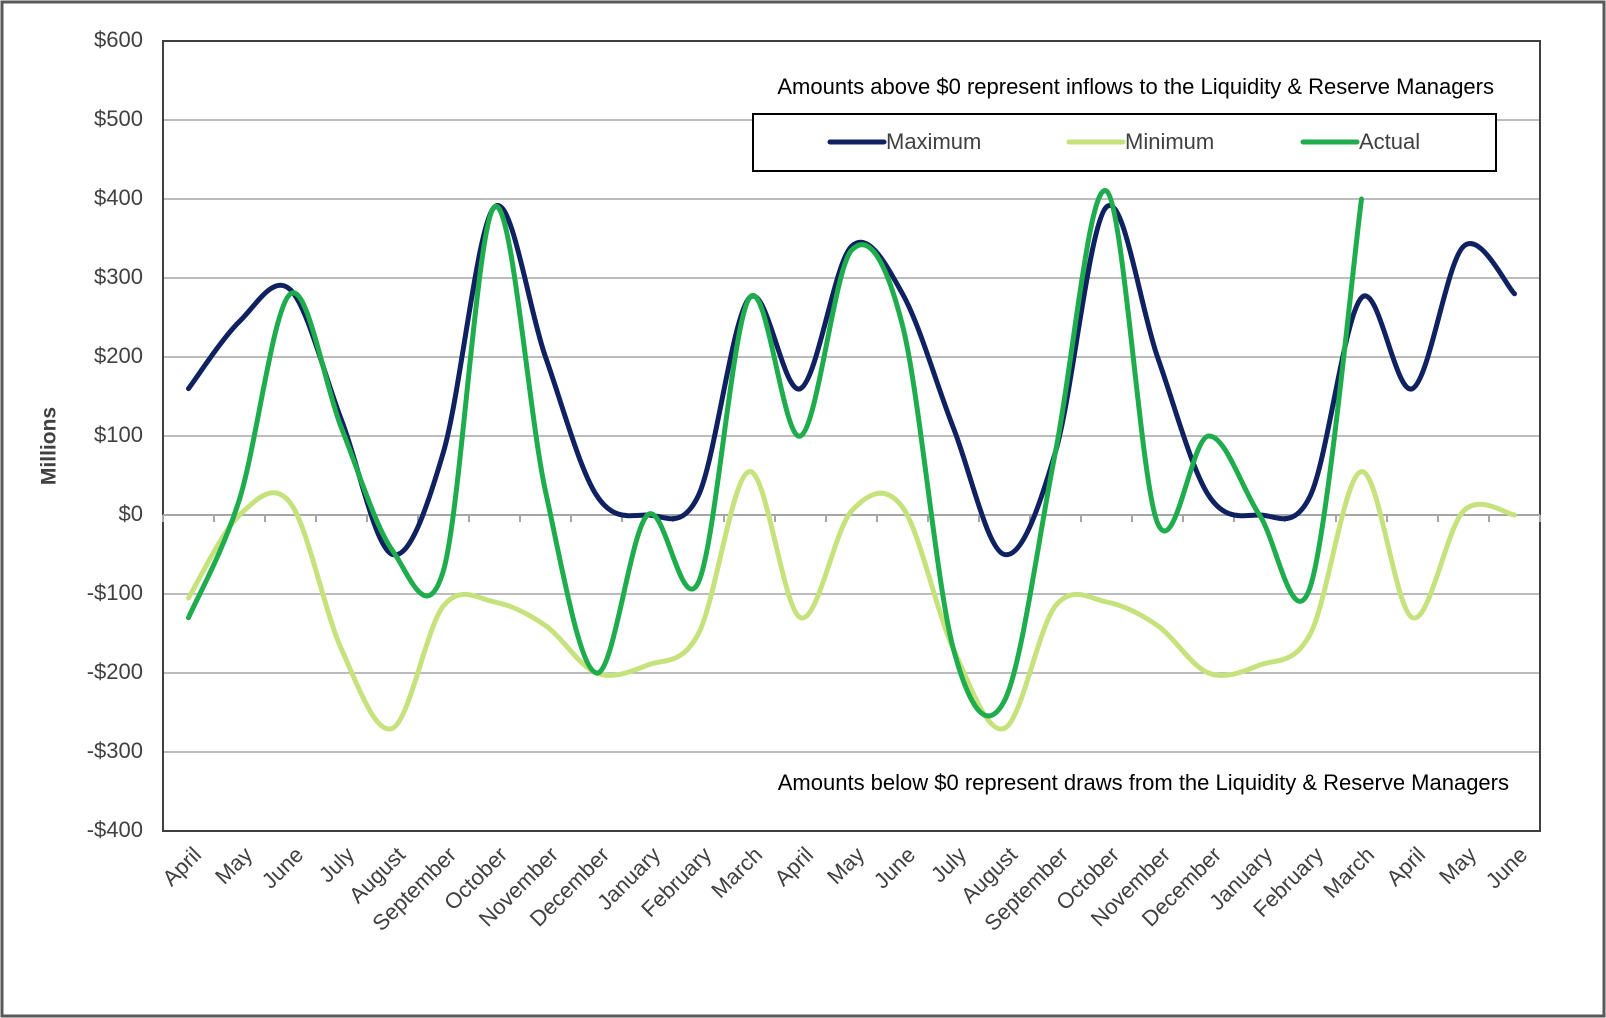 The height and width of the screenshot is (1018, 1606). I want to click on y-tick-label: $100, so click(118, 434).